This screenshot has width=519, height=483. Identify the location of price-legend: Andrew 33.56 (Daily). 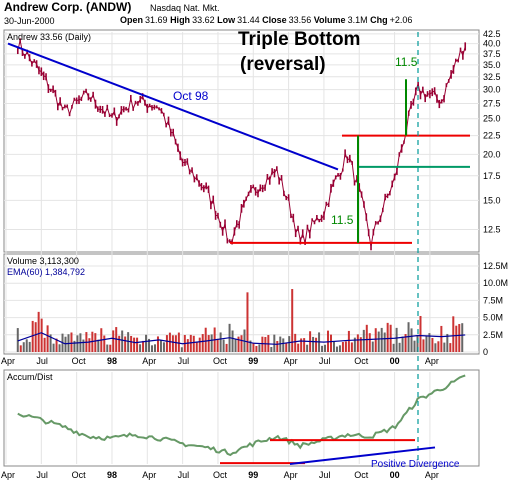
(49, 37).